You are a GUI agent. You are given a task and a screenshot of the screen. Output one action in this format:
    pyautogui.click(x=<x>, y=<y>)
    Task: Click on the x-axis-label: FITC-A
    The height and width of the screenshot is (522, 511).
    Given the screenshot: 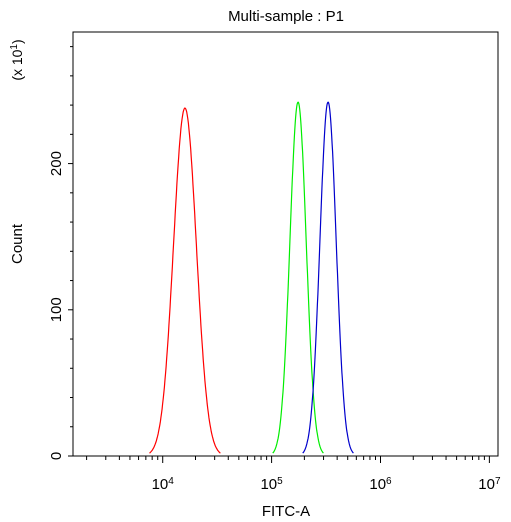 What is the action you would take?
    pyautogui.click(x=286, y=511)
    